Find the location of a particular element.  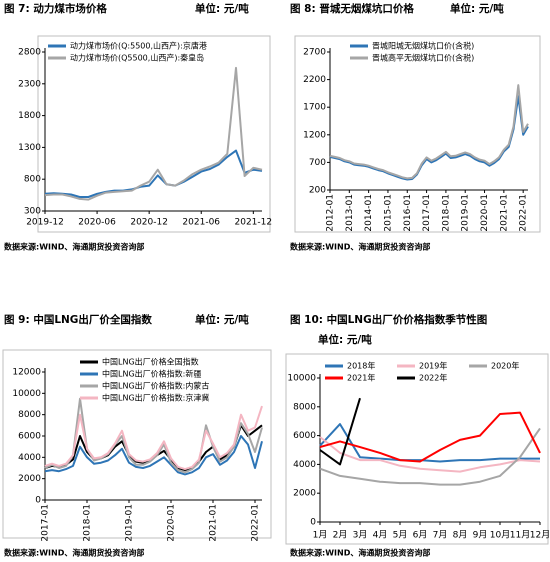

legend-label: 2022年 is located at coordinates (433, 378).